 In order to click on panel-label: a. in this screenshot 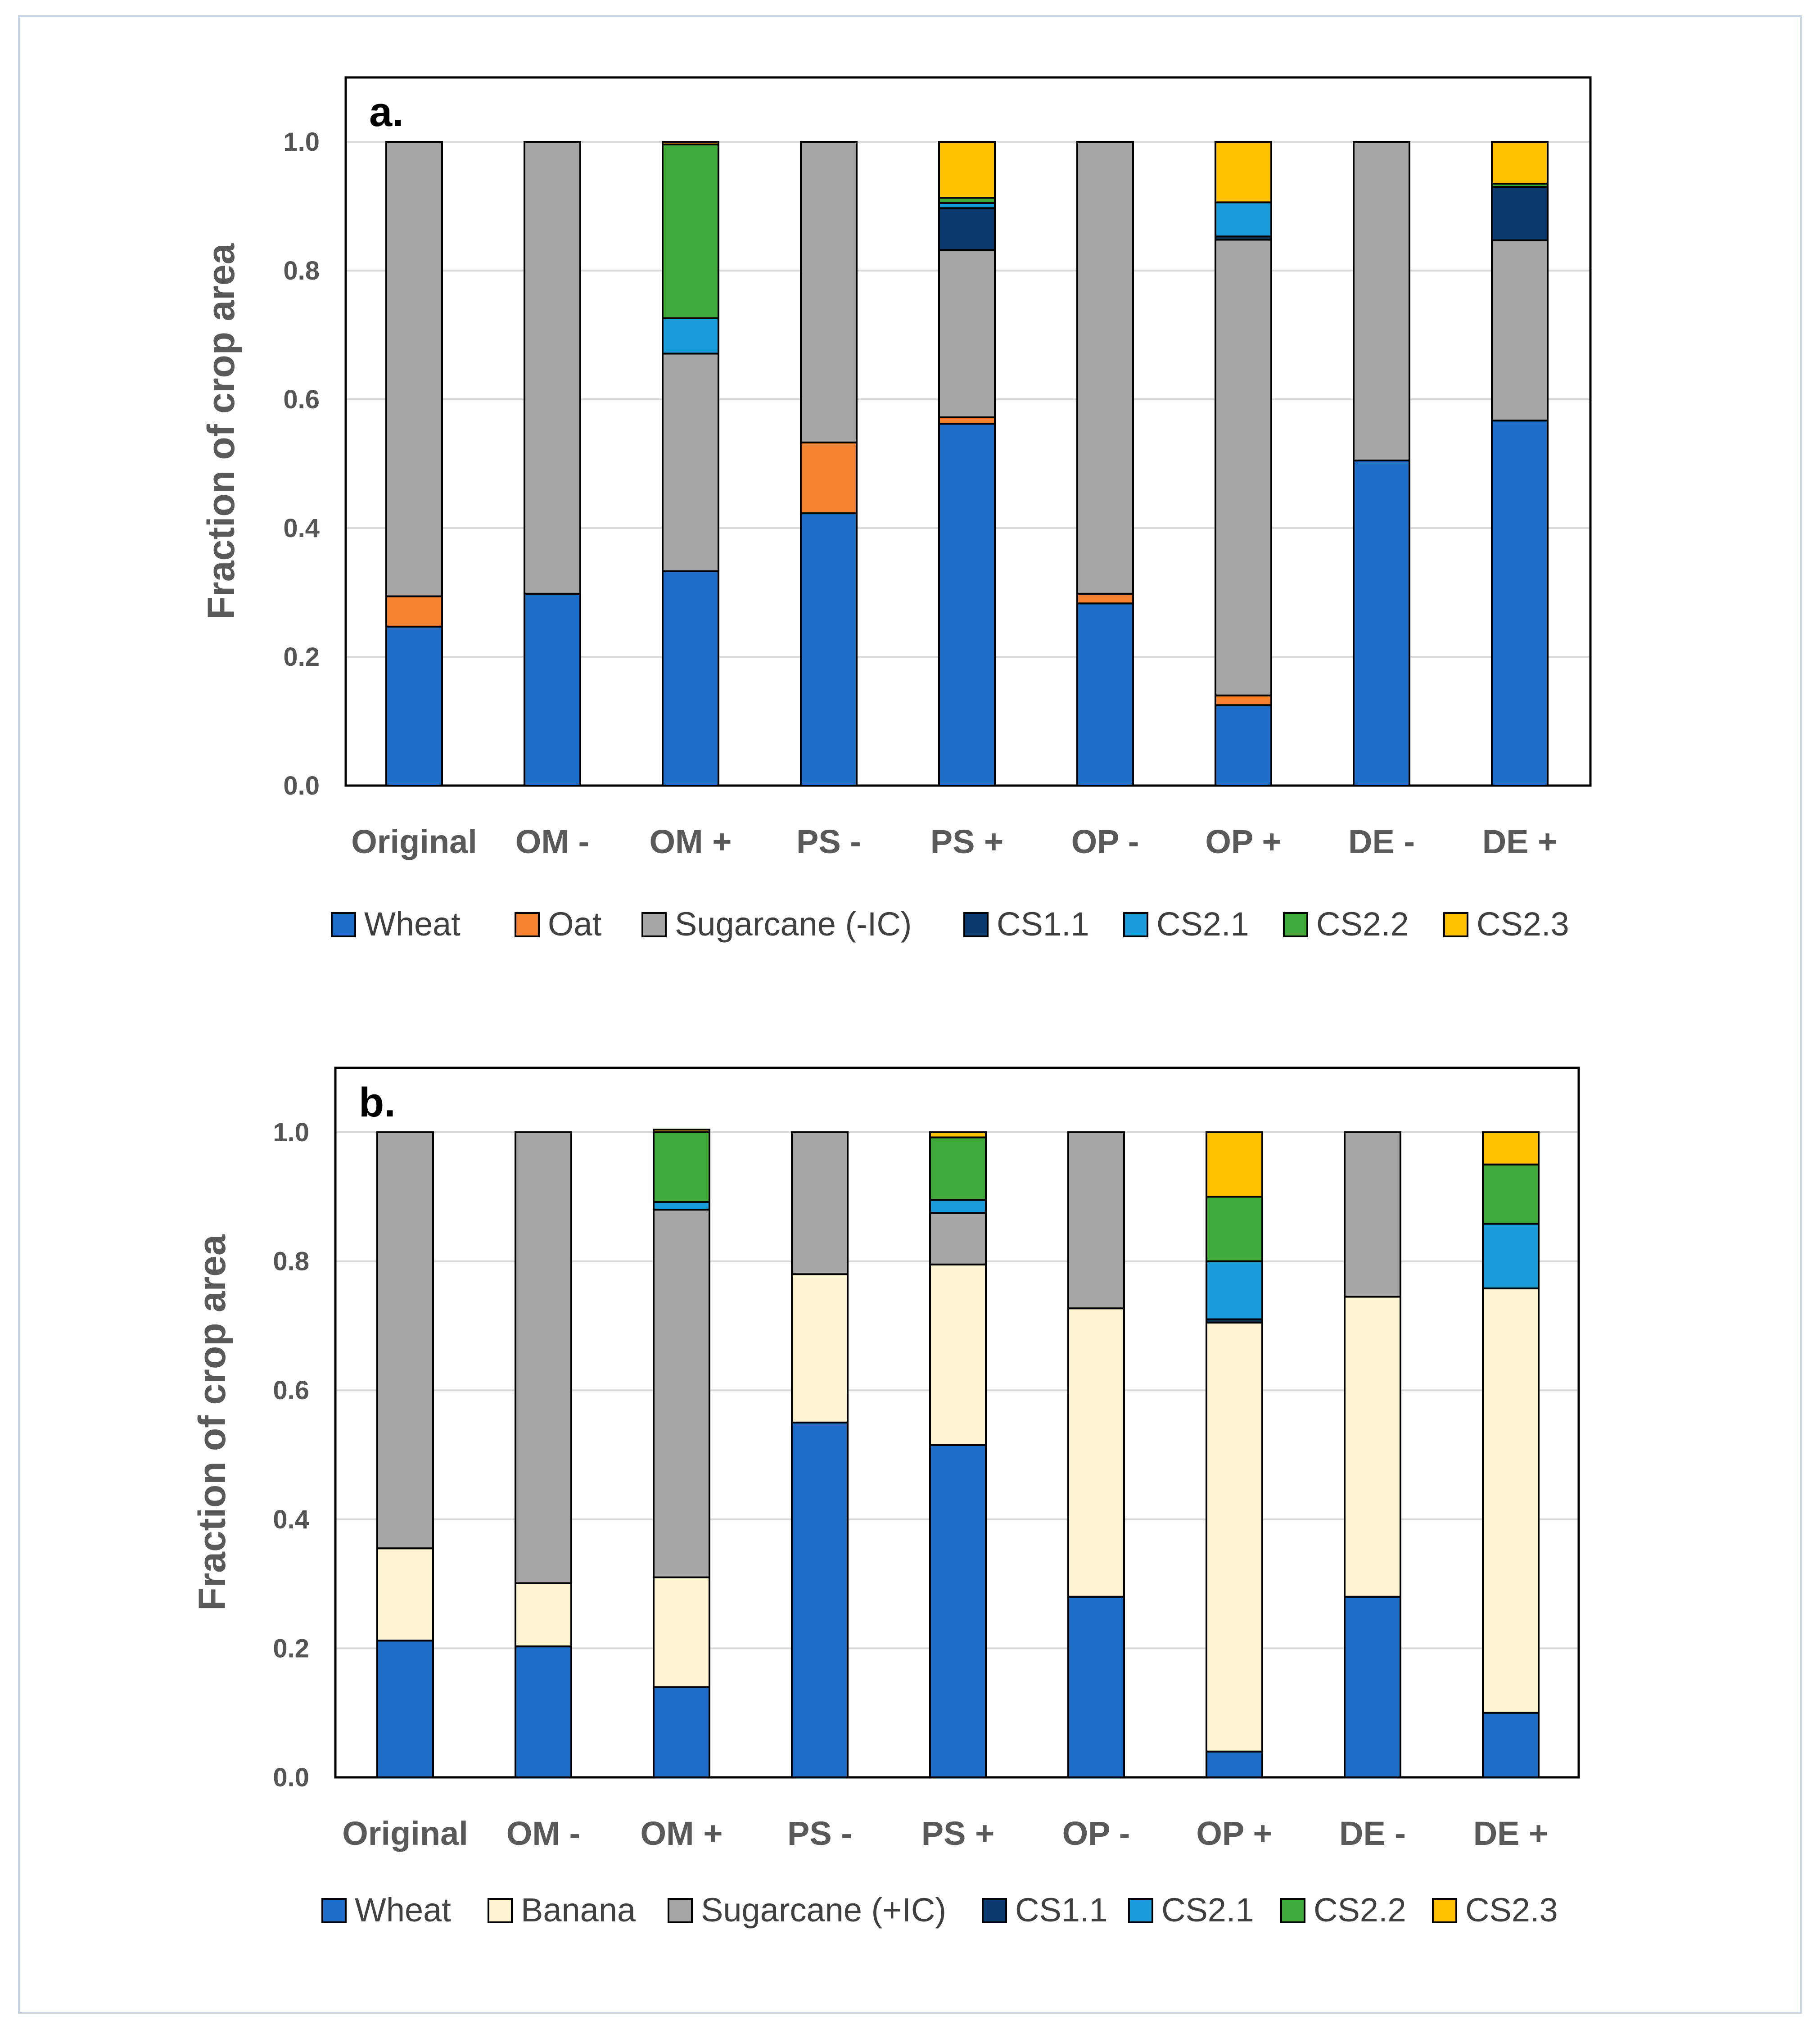, I will do `click(386, 112)`.